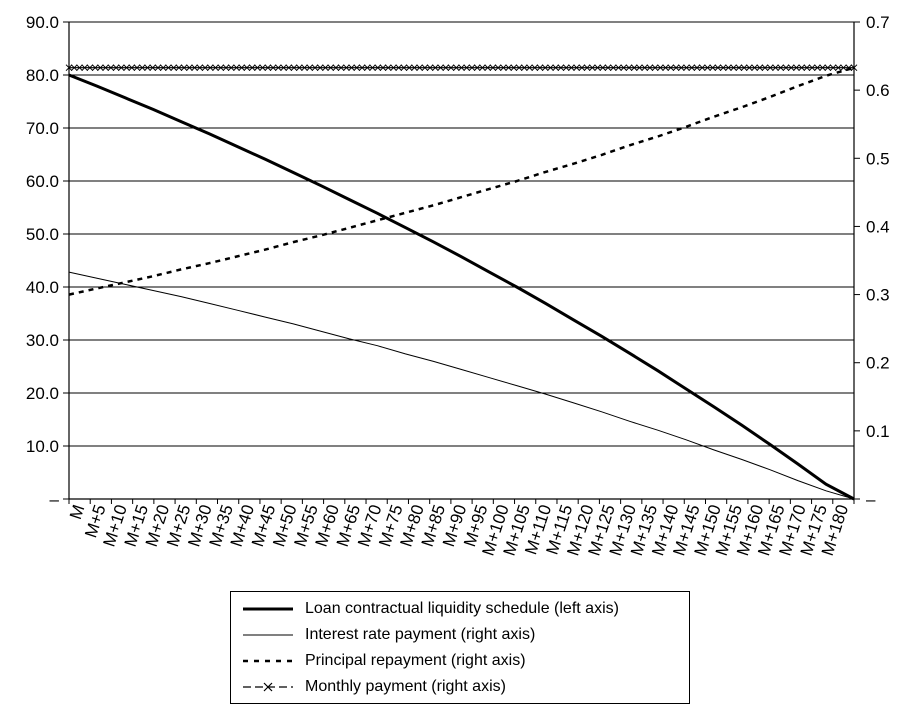 This screenshot has height=711, width=907. Describe the element at coordinates (878, 226) in the screenshot. I see `right-tick-label: 0.4` at that location.